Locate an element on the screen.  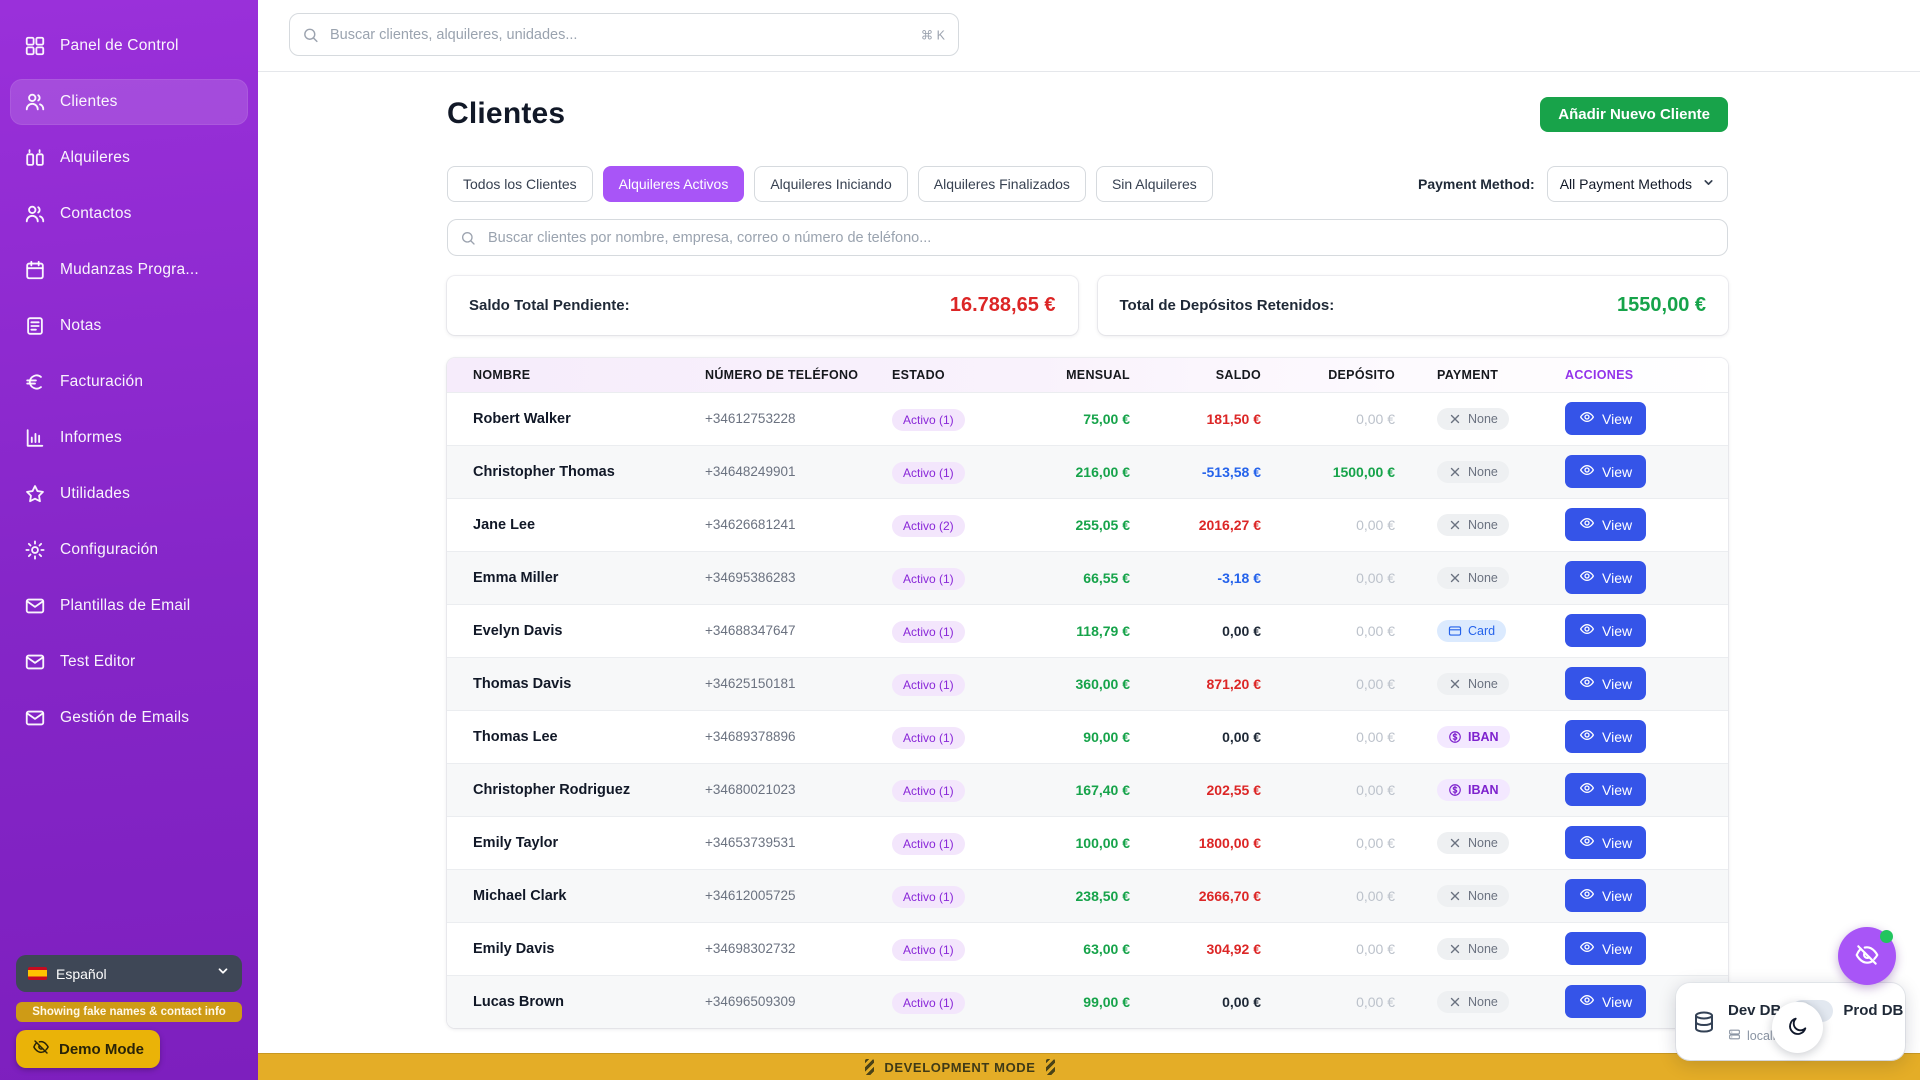
sidebar-item-clientes: Clientes is located at coordinates (129, 102).